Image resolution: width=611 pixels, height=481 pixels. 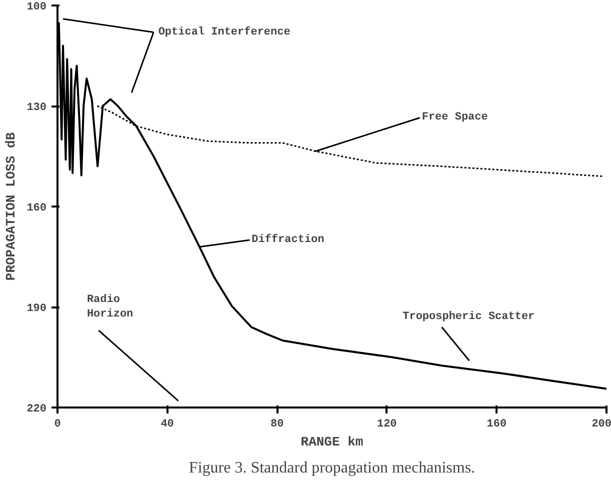 I want to click on annotation: Radio Horizon, so click(x=110, y=307).